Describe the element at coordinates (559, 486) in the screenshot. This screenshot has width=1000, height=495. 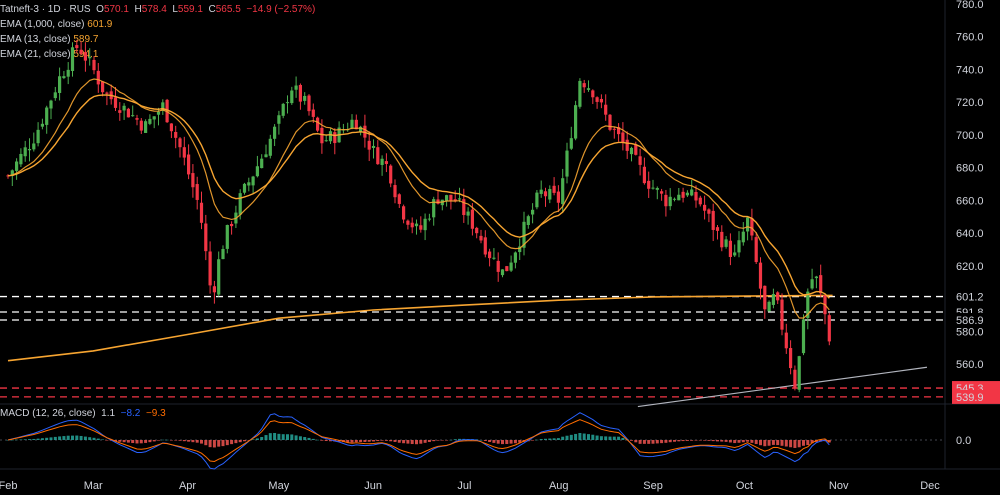
I see `x-tick-label-6: Aug` at that location.